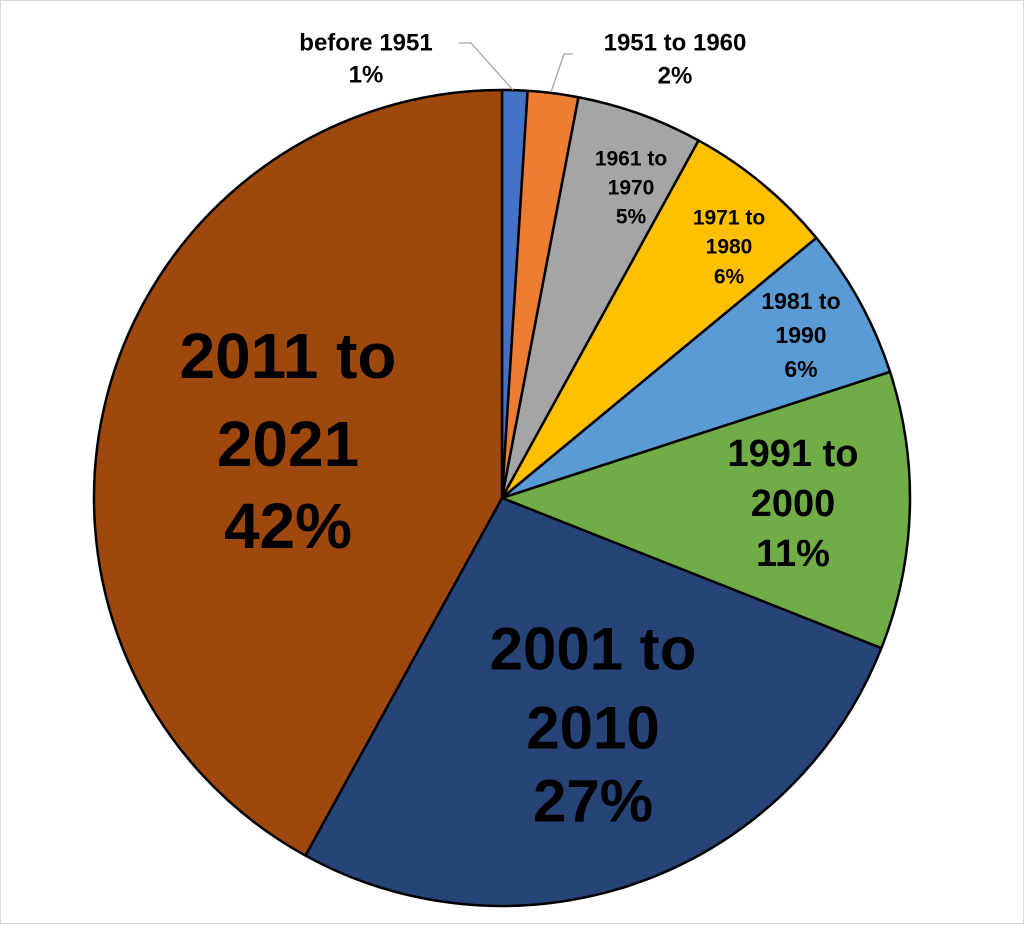 The width and height of the screenshot is (1024, 928). Describe the element at coordinates (288, 444) in the screenshot. I see `data-label-category: 2021` at that location.